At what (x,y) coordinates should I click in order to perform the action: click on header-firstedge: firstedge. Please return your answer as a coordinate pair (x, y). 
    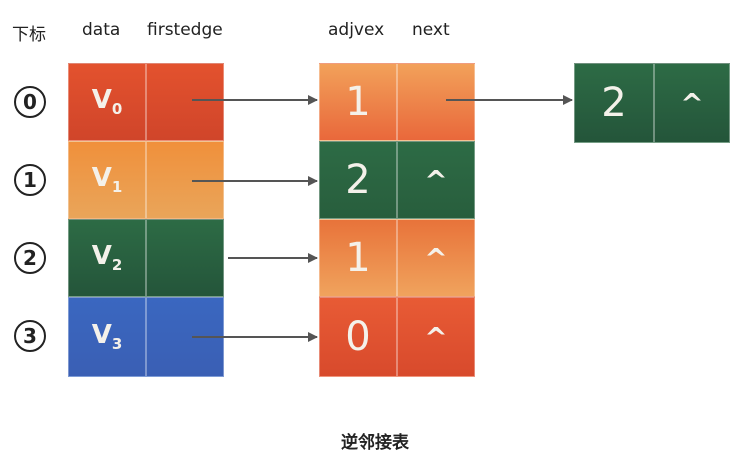
    Looking at the image, I should click on (185, 30).